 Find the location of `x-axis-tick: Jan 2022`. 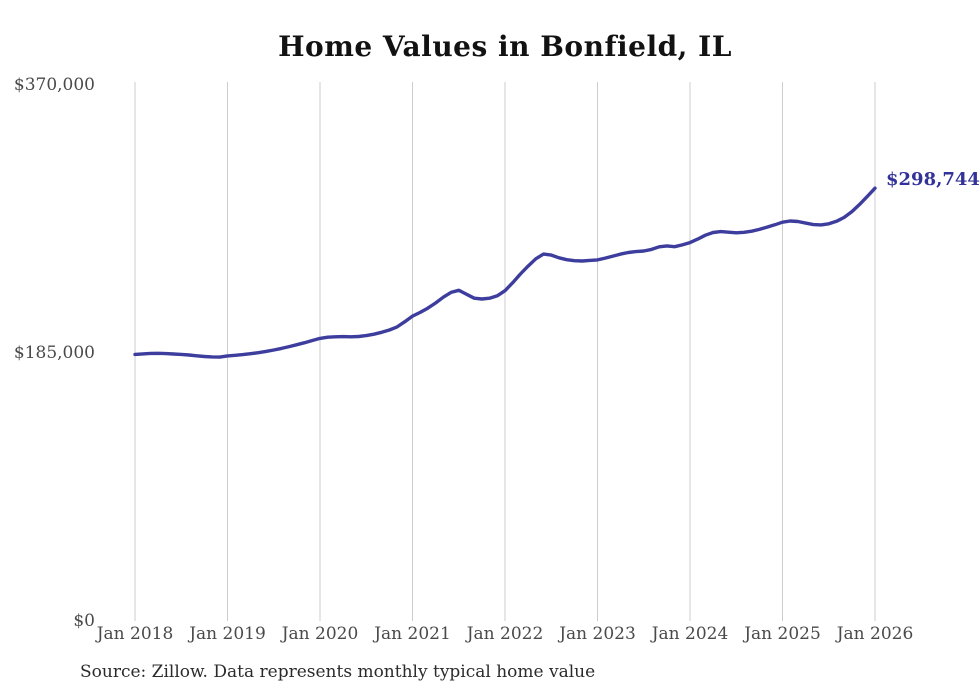

x-axis-tick: Jan 2022 is located at coordinates (505, 634).